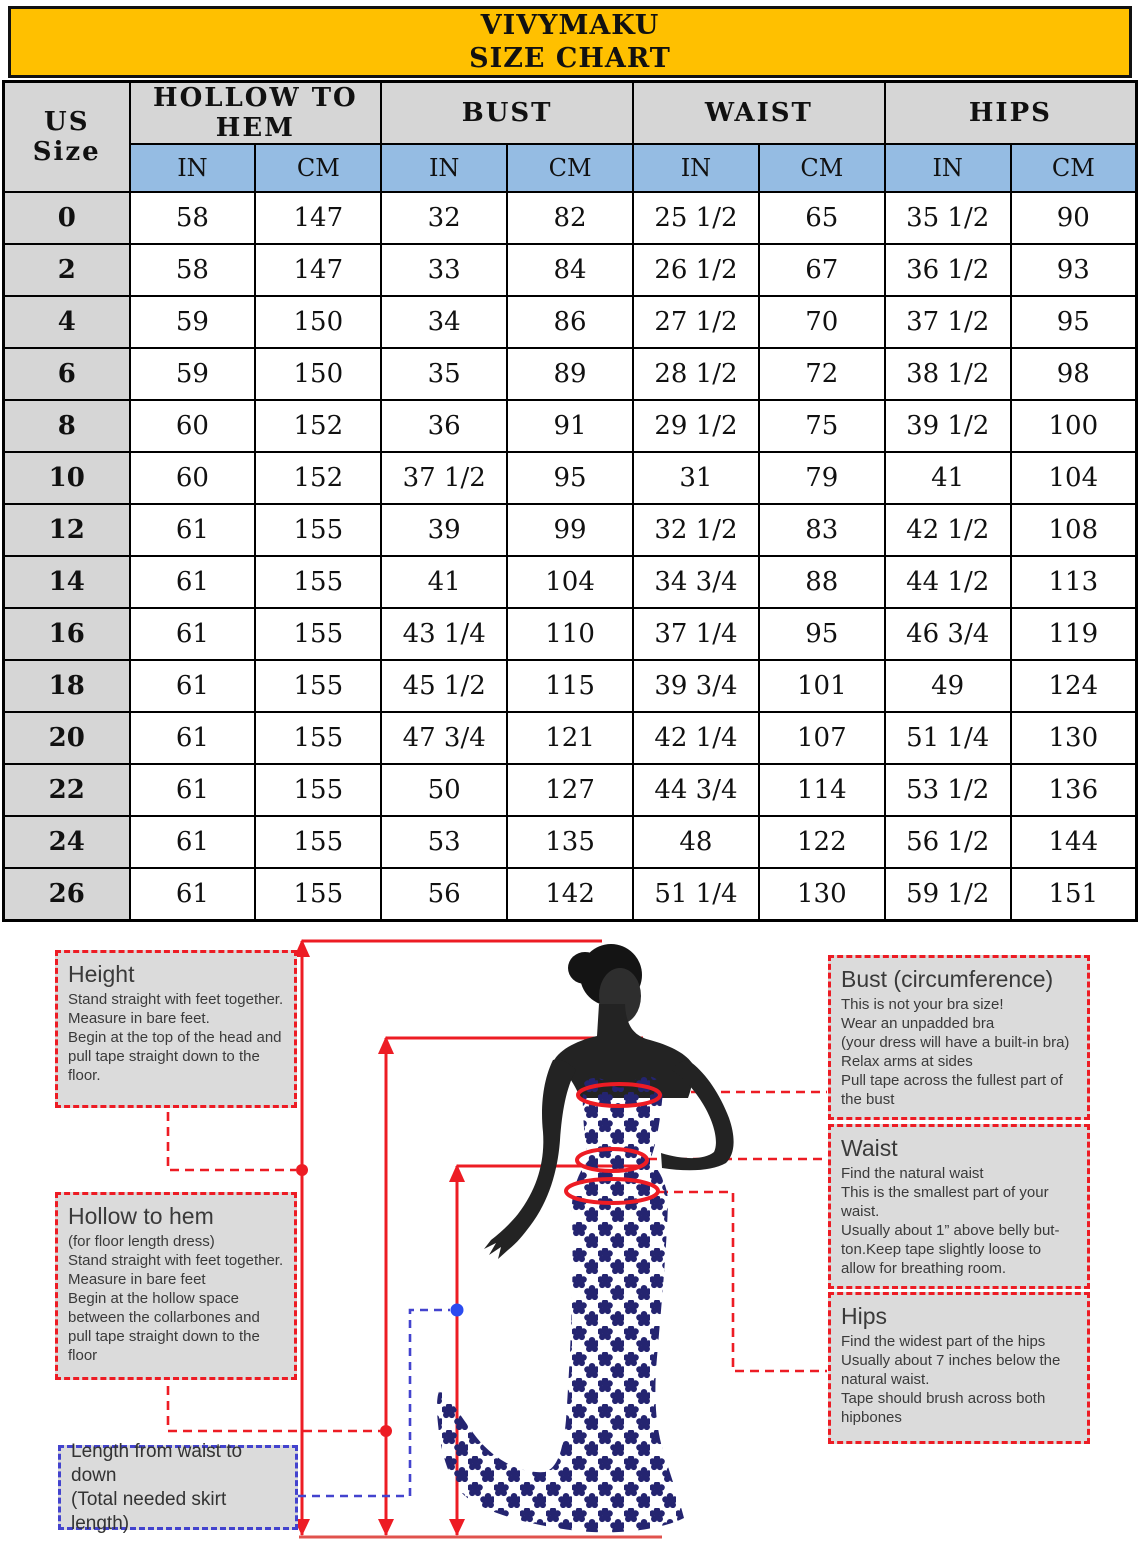 Image resolution: width=1140 pixels, height=1548 pixels. Describe the element at coordinates (1073, 582) in the screenshot. I see `measurement-cell: 113` at that location.